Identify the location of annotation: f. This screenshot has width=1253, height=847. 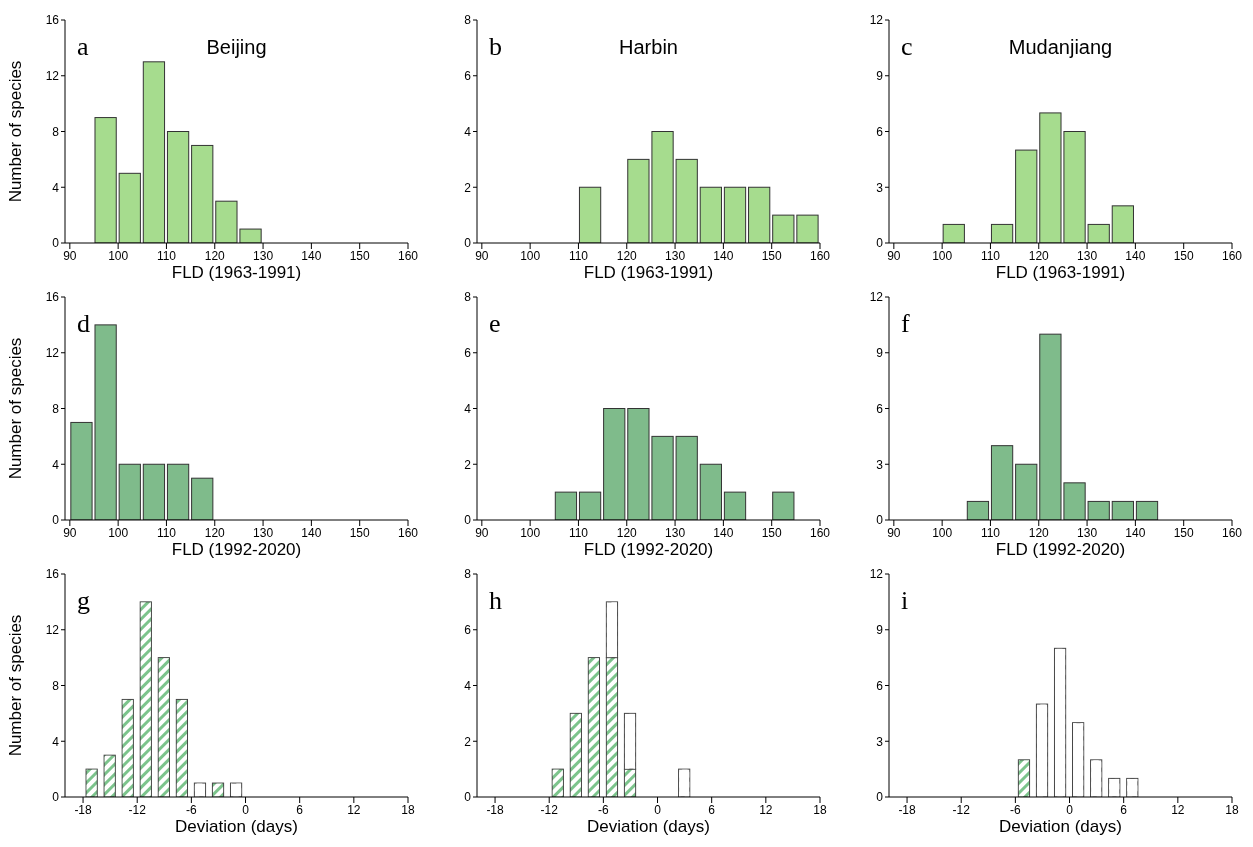
(905, 324).